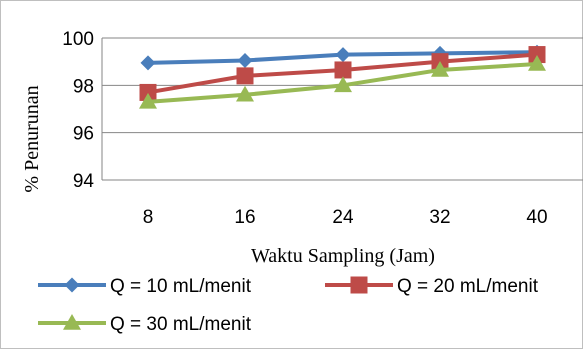 The height and width of the screenshot is (349, 583). I want to click on legend-label: Q = 30 mL/menit, so click(181, 324).